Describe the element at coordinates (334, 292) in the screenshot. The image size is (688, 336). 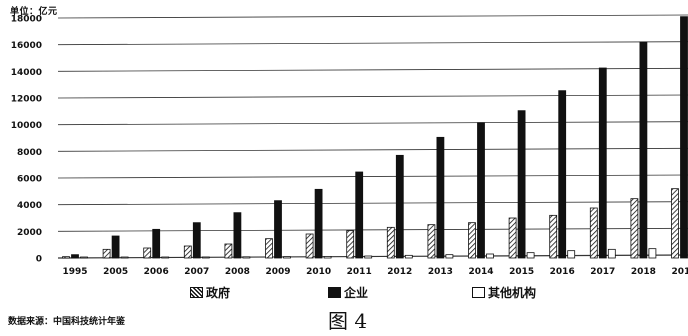
I see `legend-swatch-enterprise` at that location.